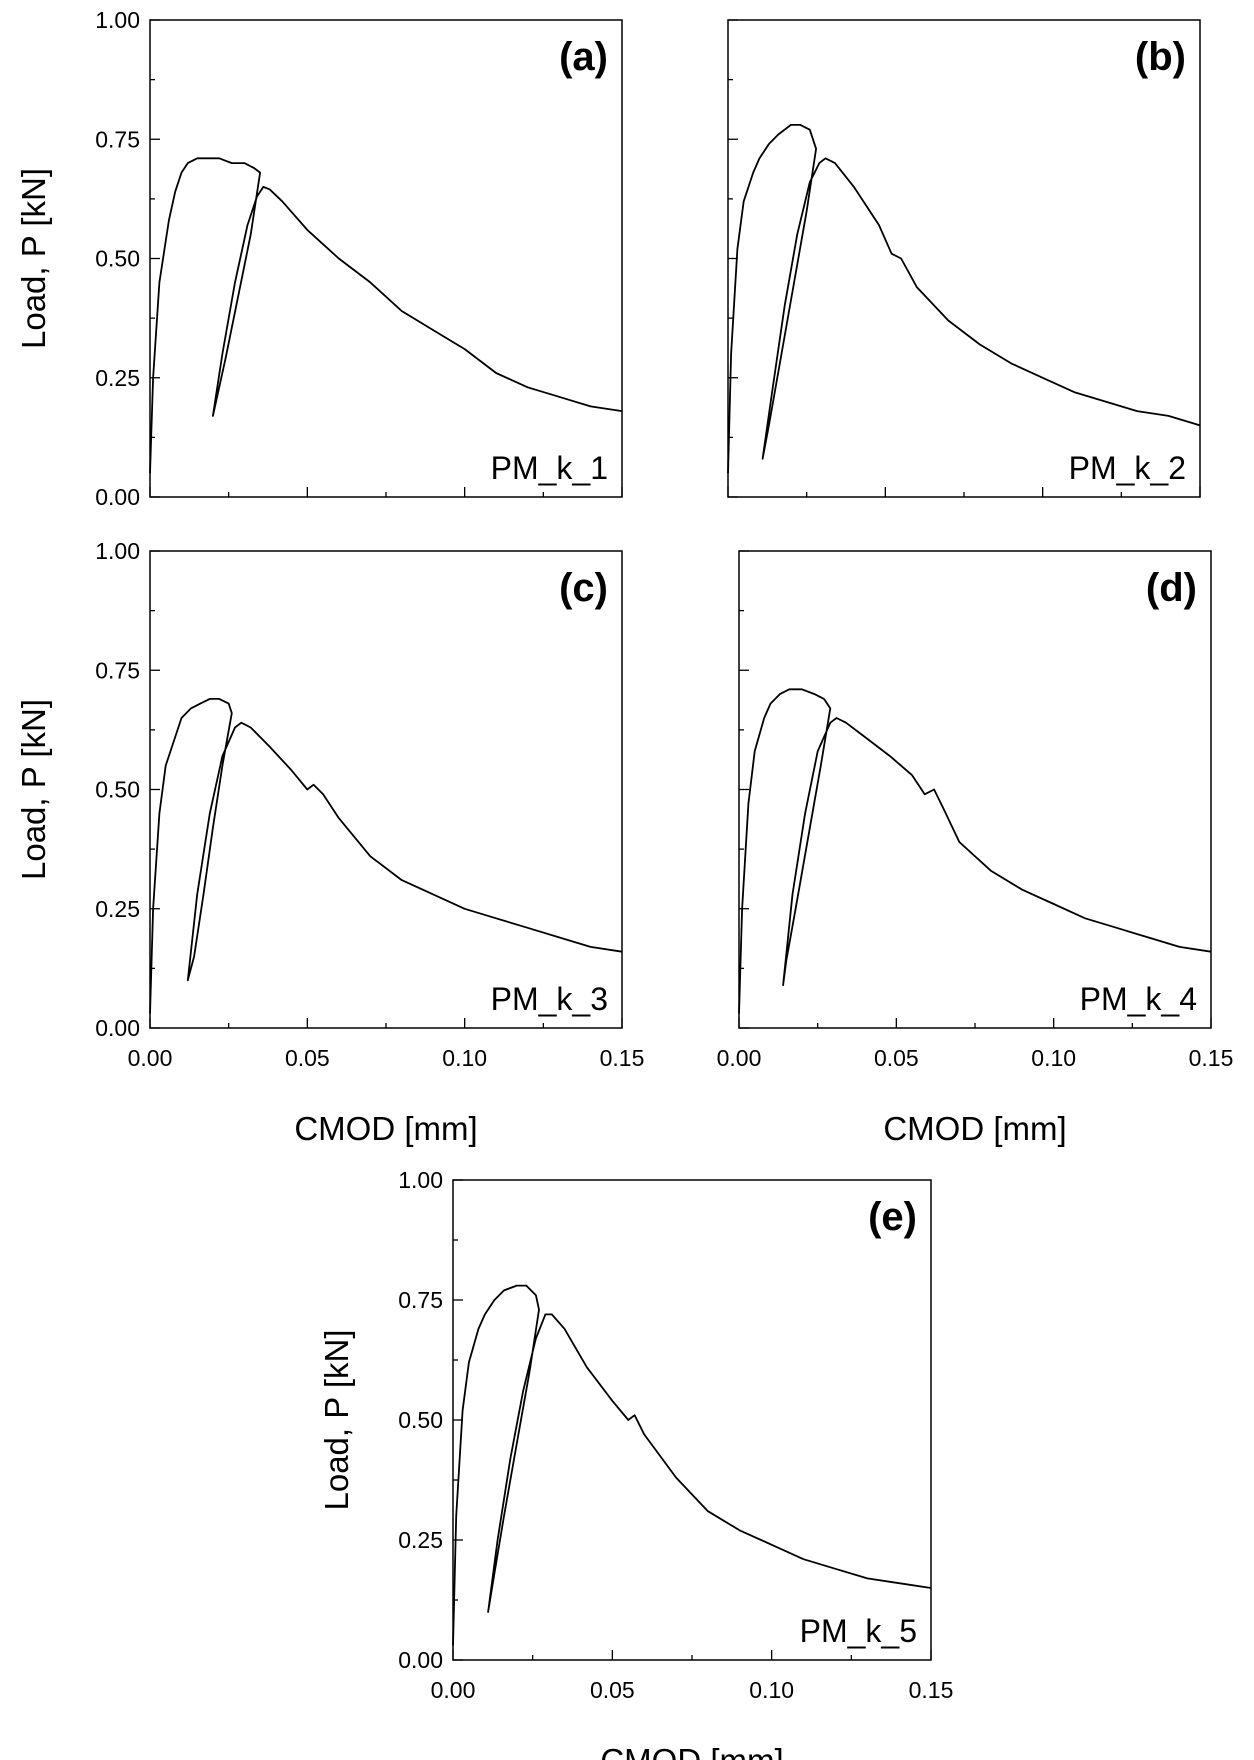 This screenshot has height=1760, width=1254. Describe the element at coordinates (1160, 57) in the screenshot. I see `panel-label: (b)` at that location.